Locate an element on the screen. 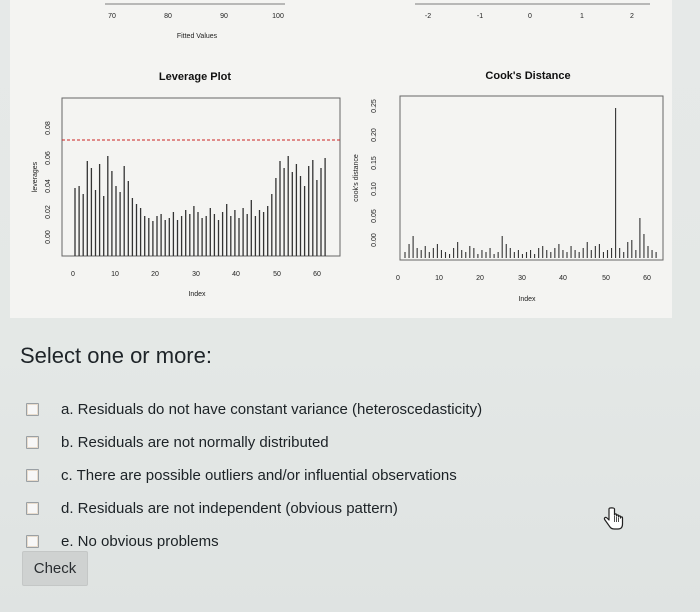 The image size is (700, 612). cooks-x-tick: 0 is located at coordinates (398, 278).